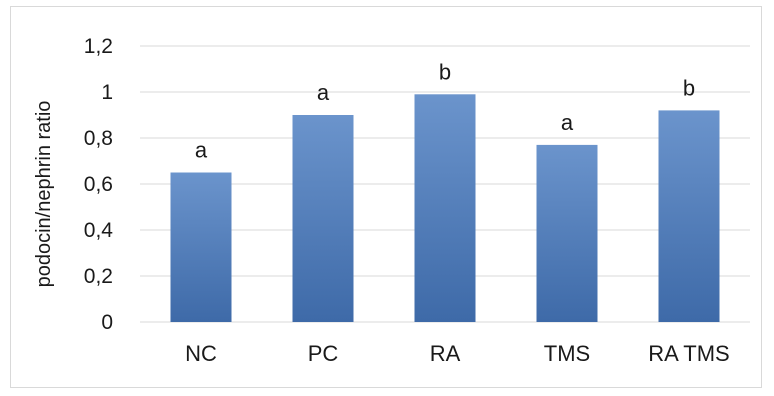 This screenshot has height=396, width=774. I want to click on bar-ra-tms, so click(689, 216).